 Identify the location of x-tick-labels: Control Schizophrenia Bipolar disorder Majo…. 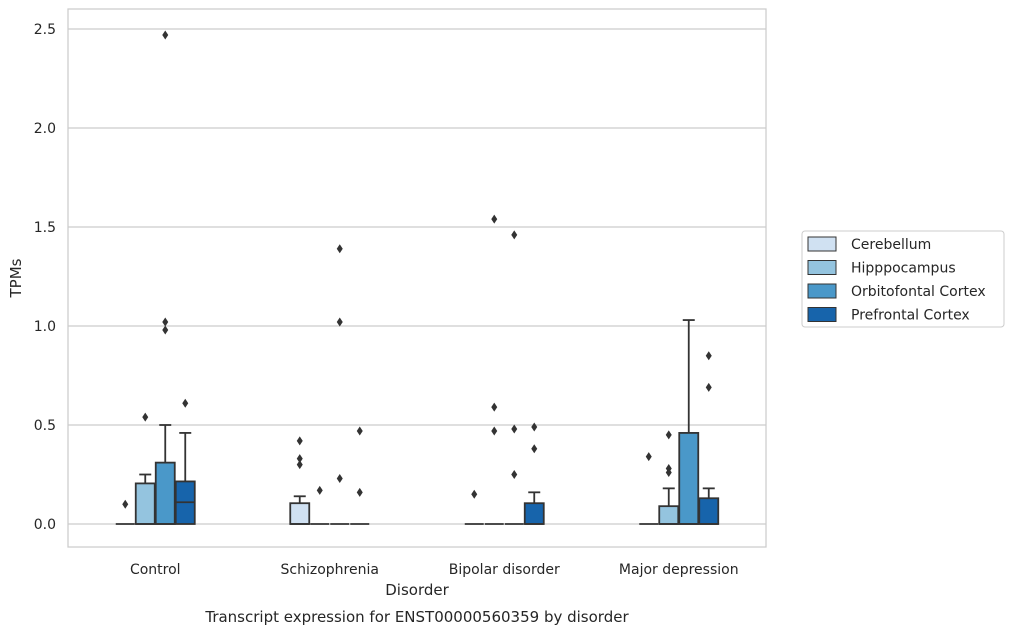
(434, 570).